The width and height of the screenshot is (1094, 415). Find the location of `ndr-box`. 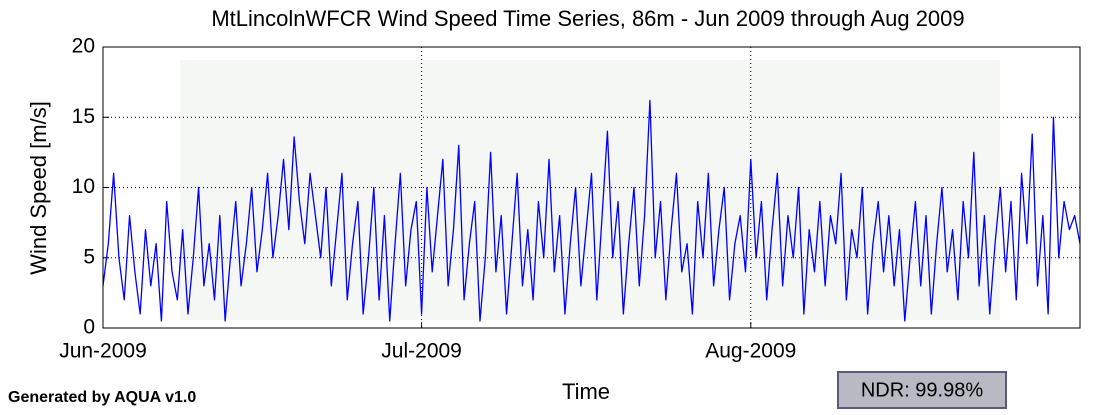

ndr-box is located at coordinates (922, 390).